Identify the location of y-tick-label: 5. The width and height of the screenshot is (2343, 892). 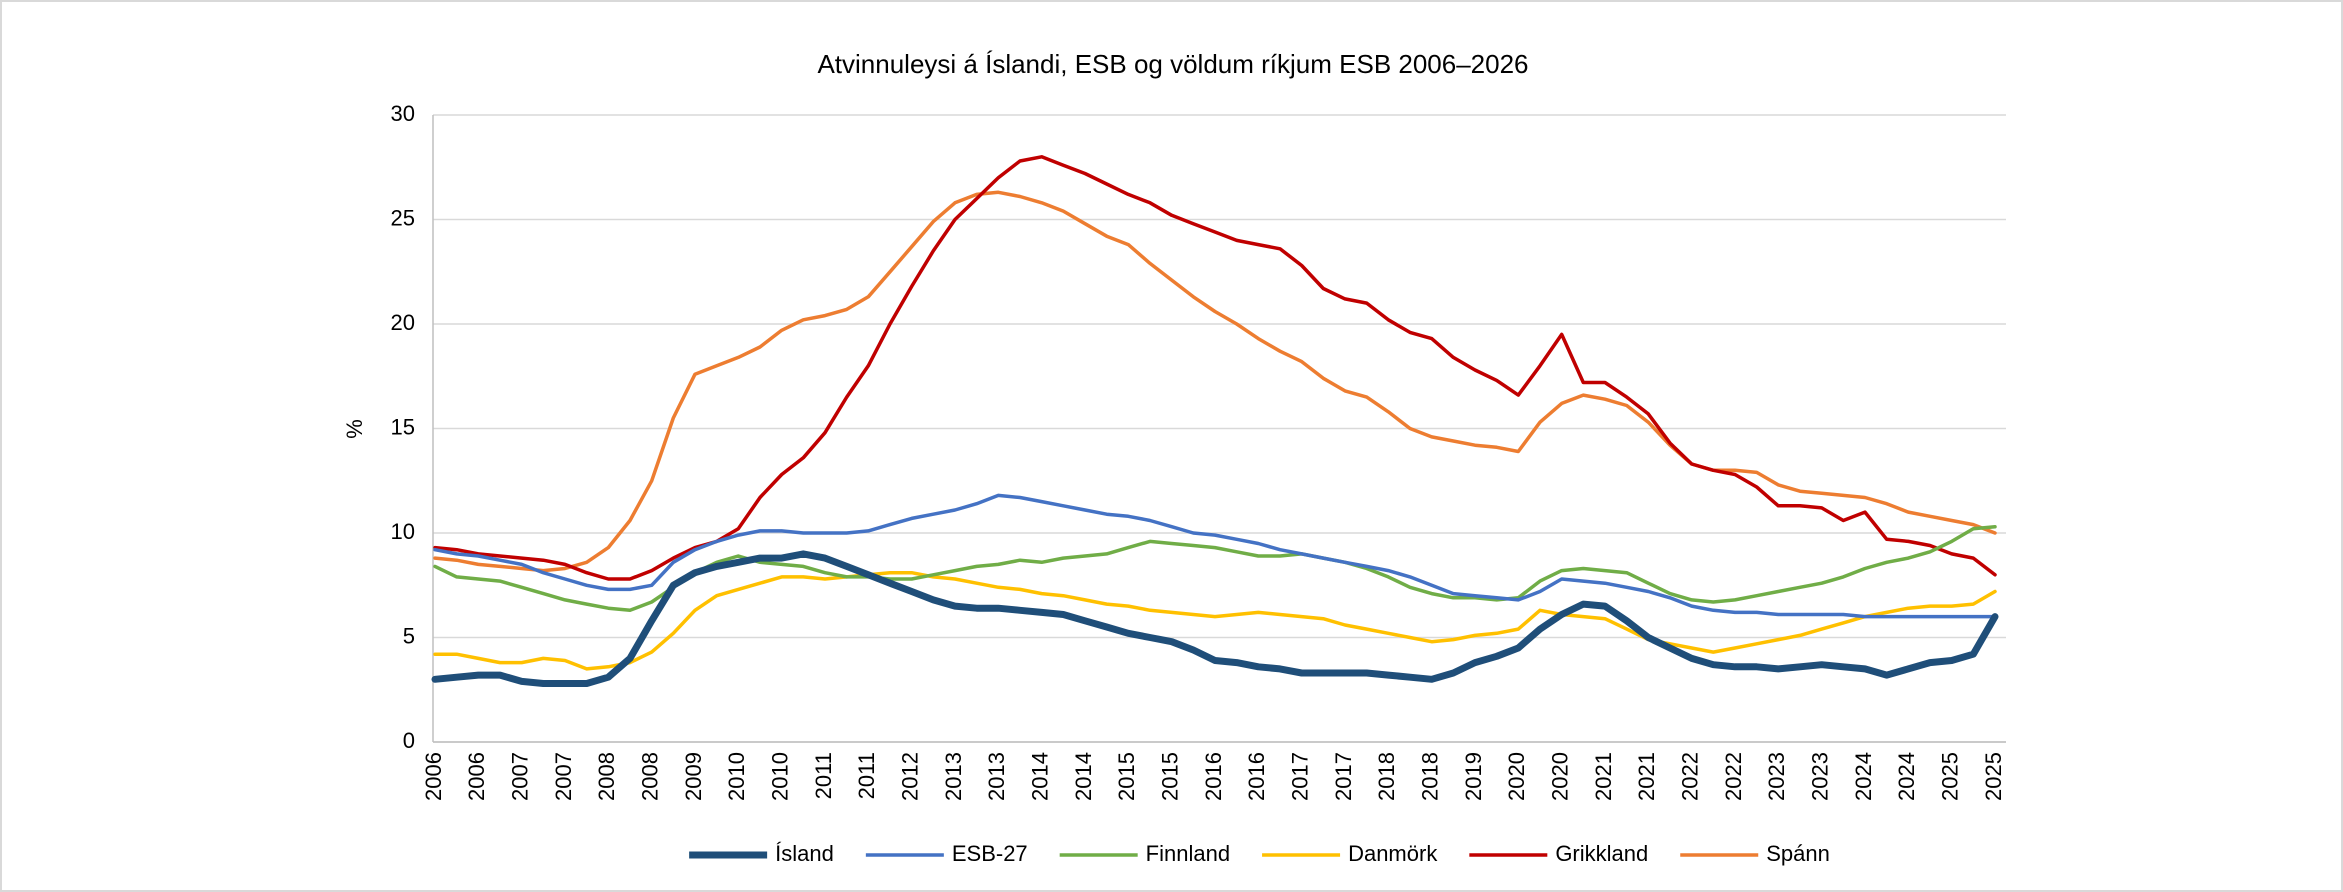
(409, 635).